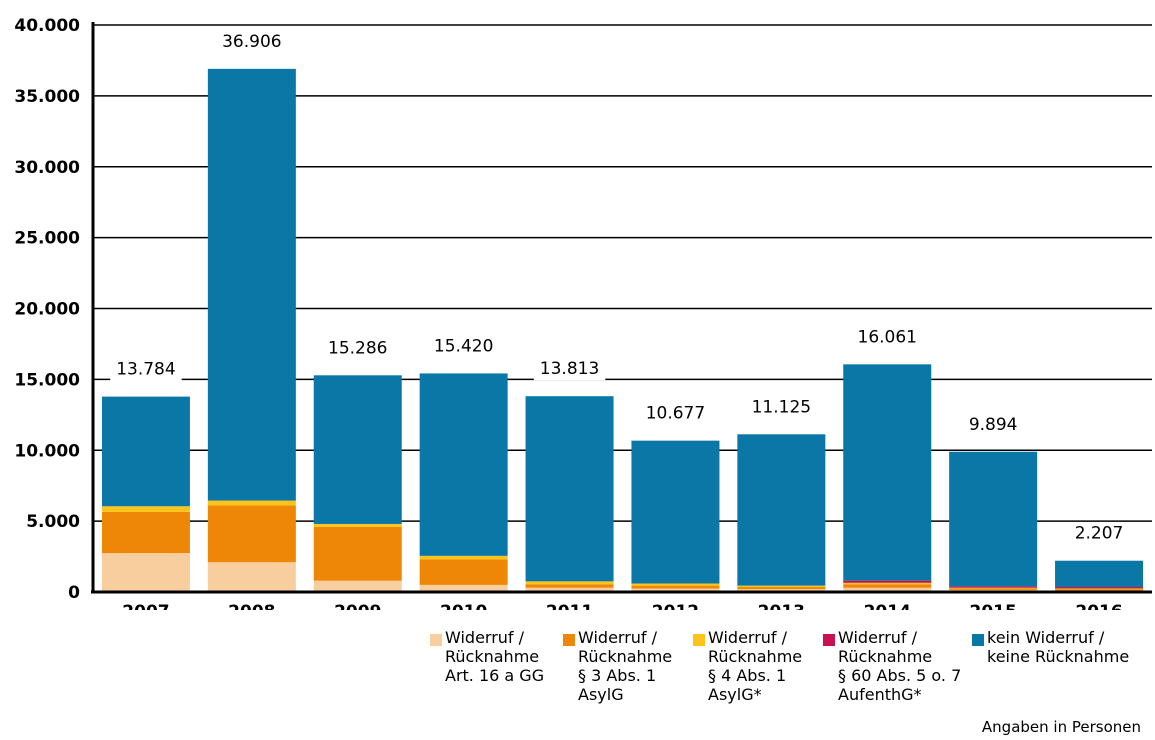 The width and height of the screenshot is (1155, 740). I want to click on x-tick-label: 2015, so click(992, 606).